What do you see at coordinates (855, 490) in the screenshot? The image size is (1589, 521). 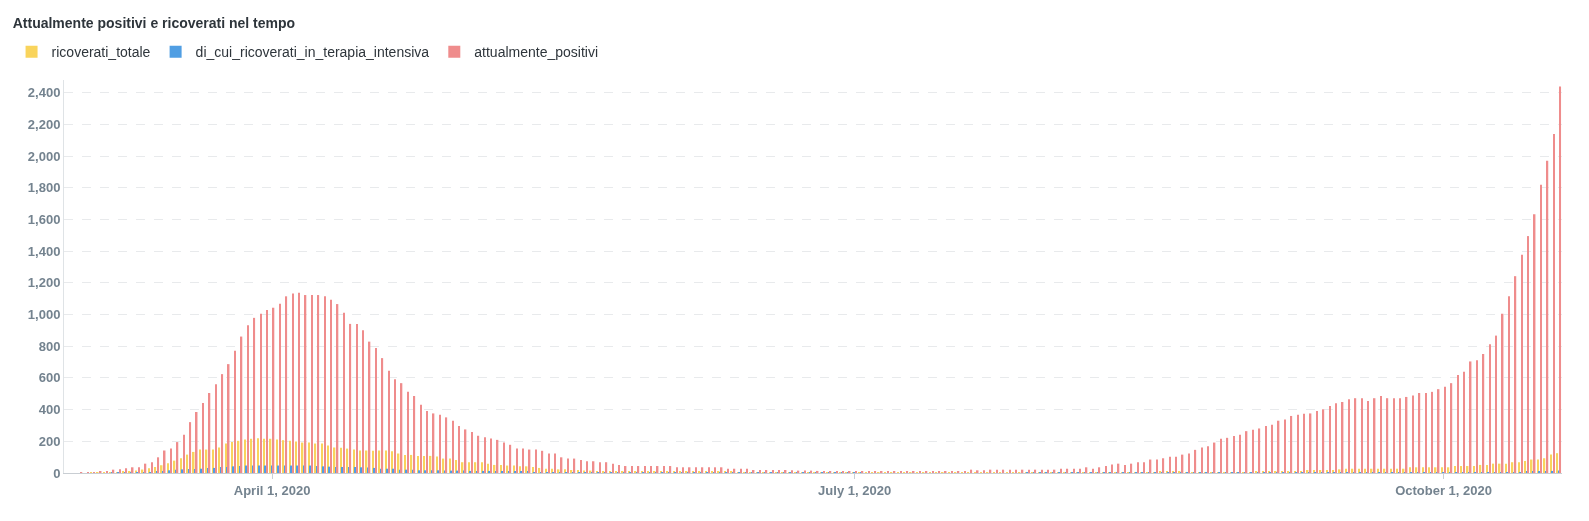 I see `x-tick-label: July 1, 2020` at bounding box center [855, 490].